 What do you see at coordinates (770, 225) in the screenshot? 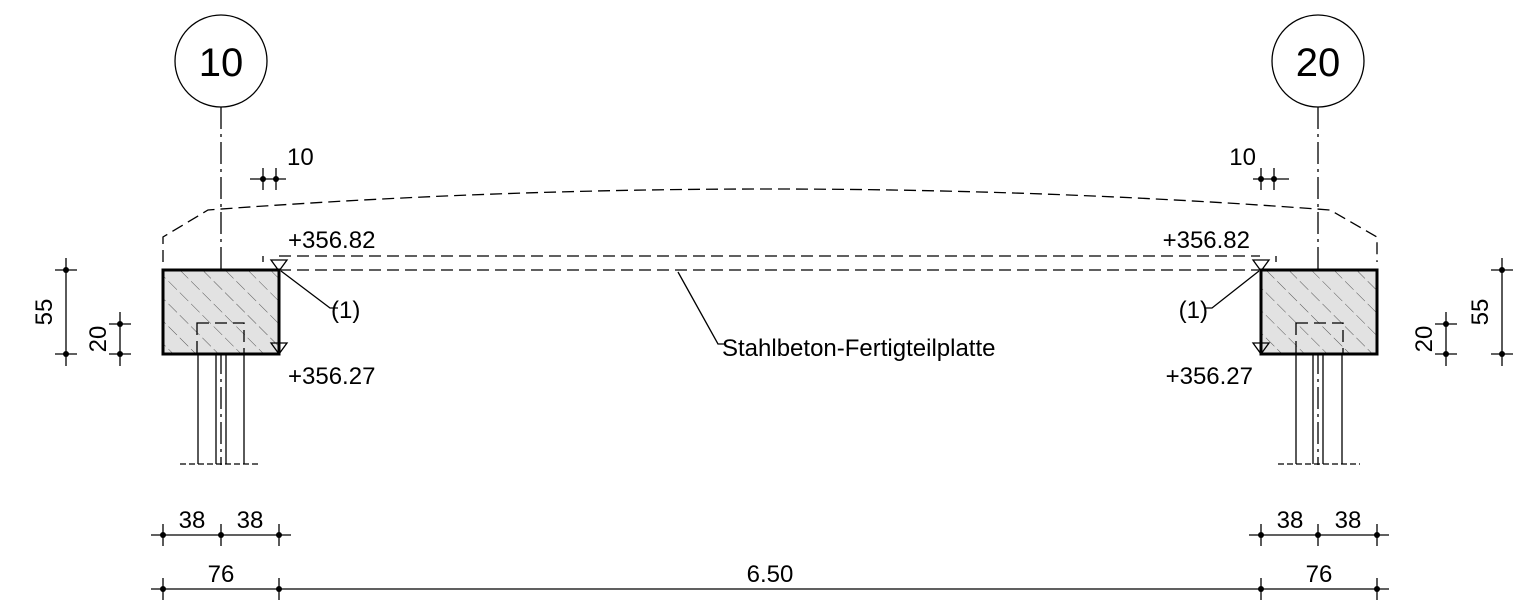
I see `upper-outline` at bounding box center [770, 225].